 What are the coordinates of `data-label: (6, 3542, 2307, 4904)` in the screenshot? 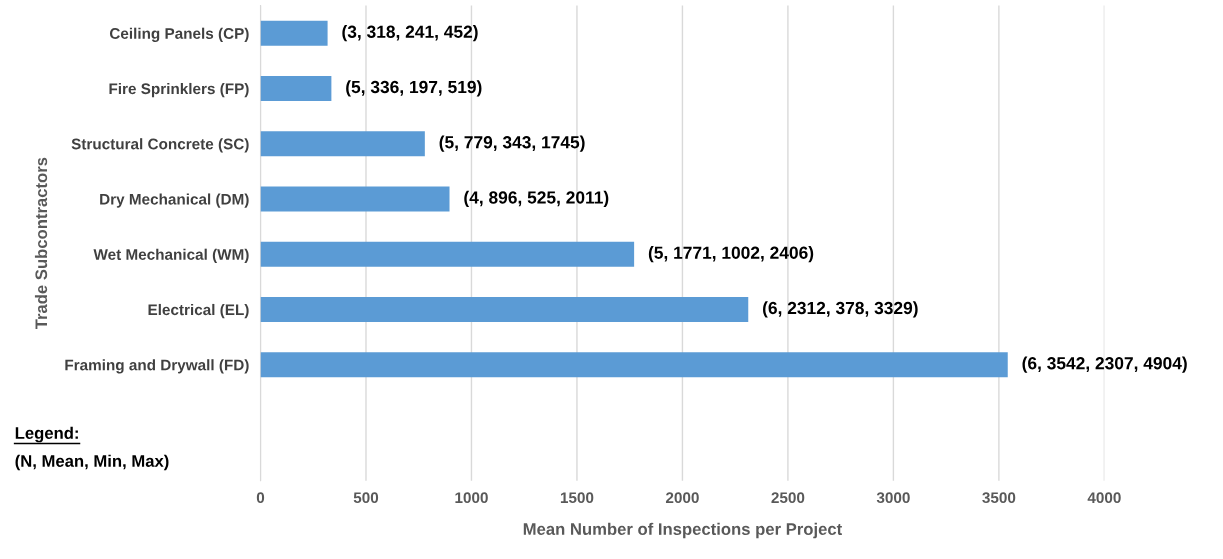 It's located at (1104, 364).